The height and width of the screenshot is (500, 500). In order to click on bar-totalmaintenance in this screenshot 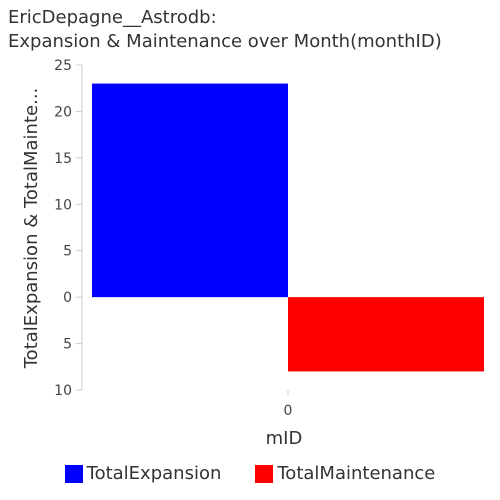, I will do `click(386, 334)`.